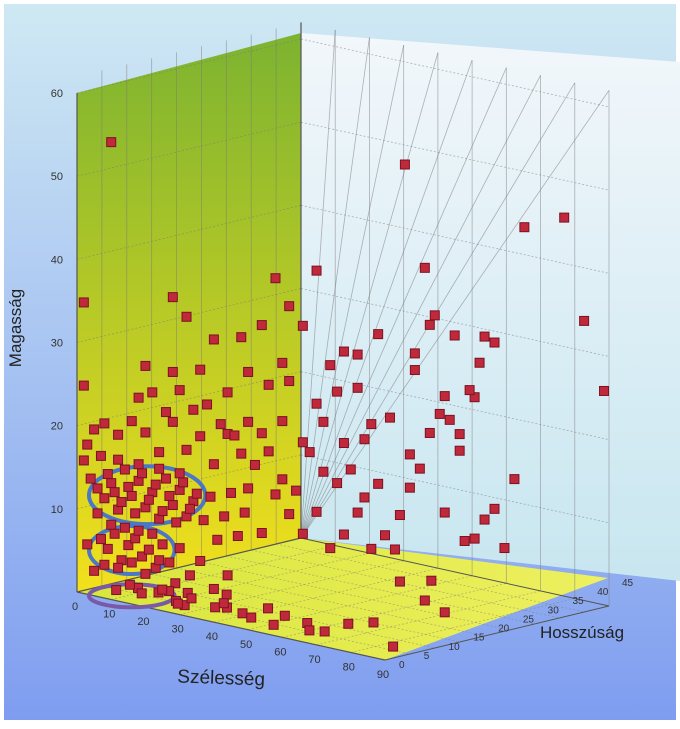 The width and height of the screenshot is (680, 729). What do you see at coordinates (246, 645) in the screenshot?
I see `x-tick-label: 50` at bounding box center [246, 645].